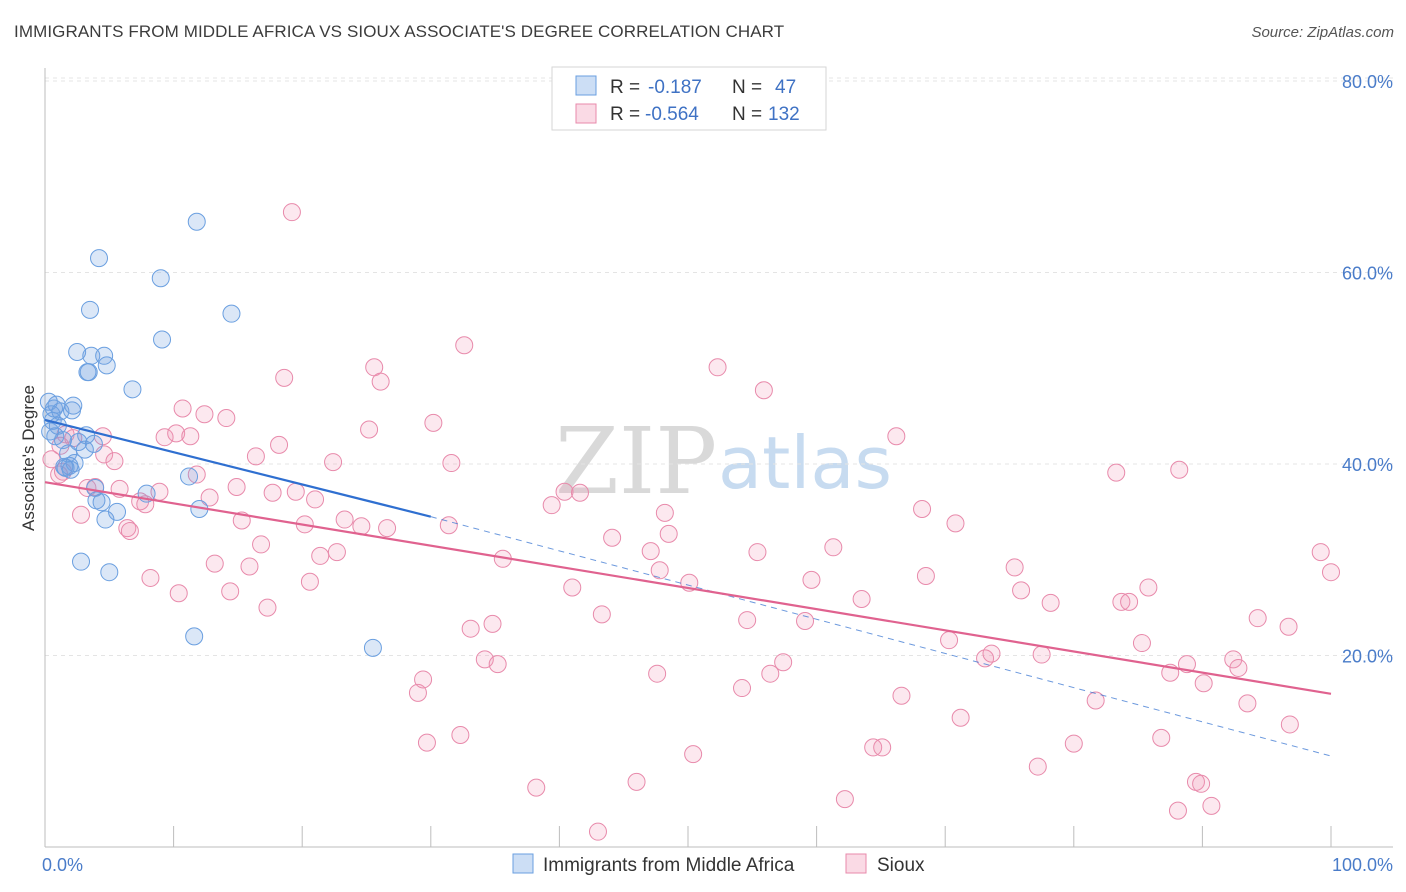 Image resolution: width=1406 pixels, height=892 pixels. Describe the element at coordinates (856, 863) in the screenshot. I see `series-legend-swatch-pink` at that location.